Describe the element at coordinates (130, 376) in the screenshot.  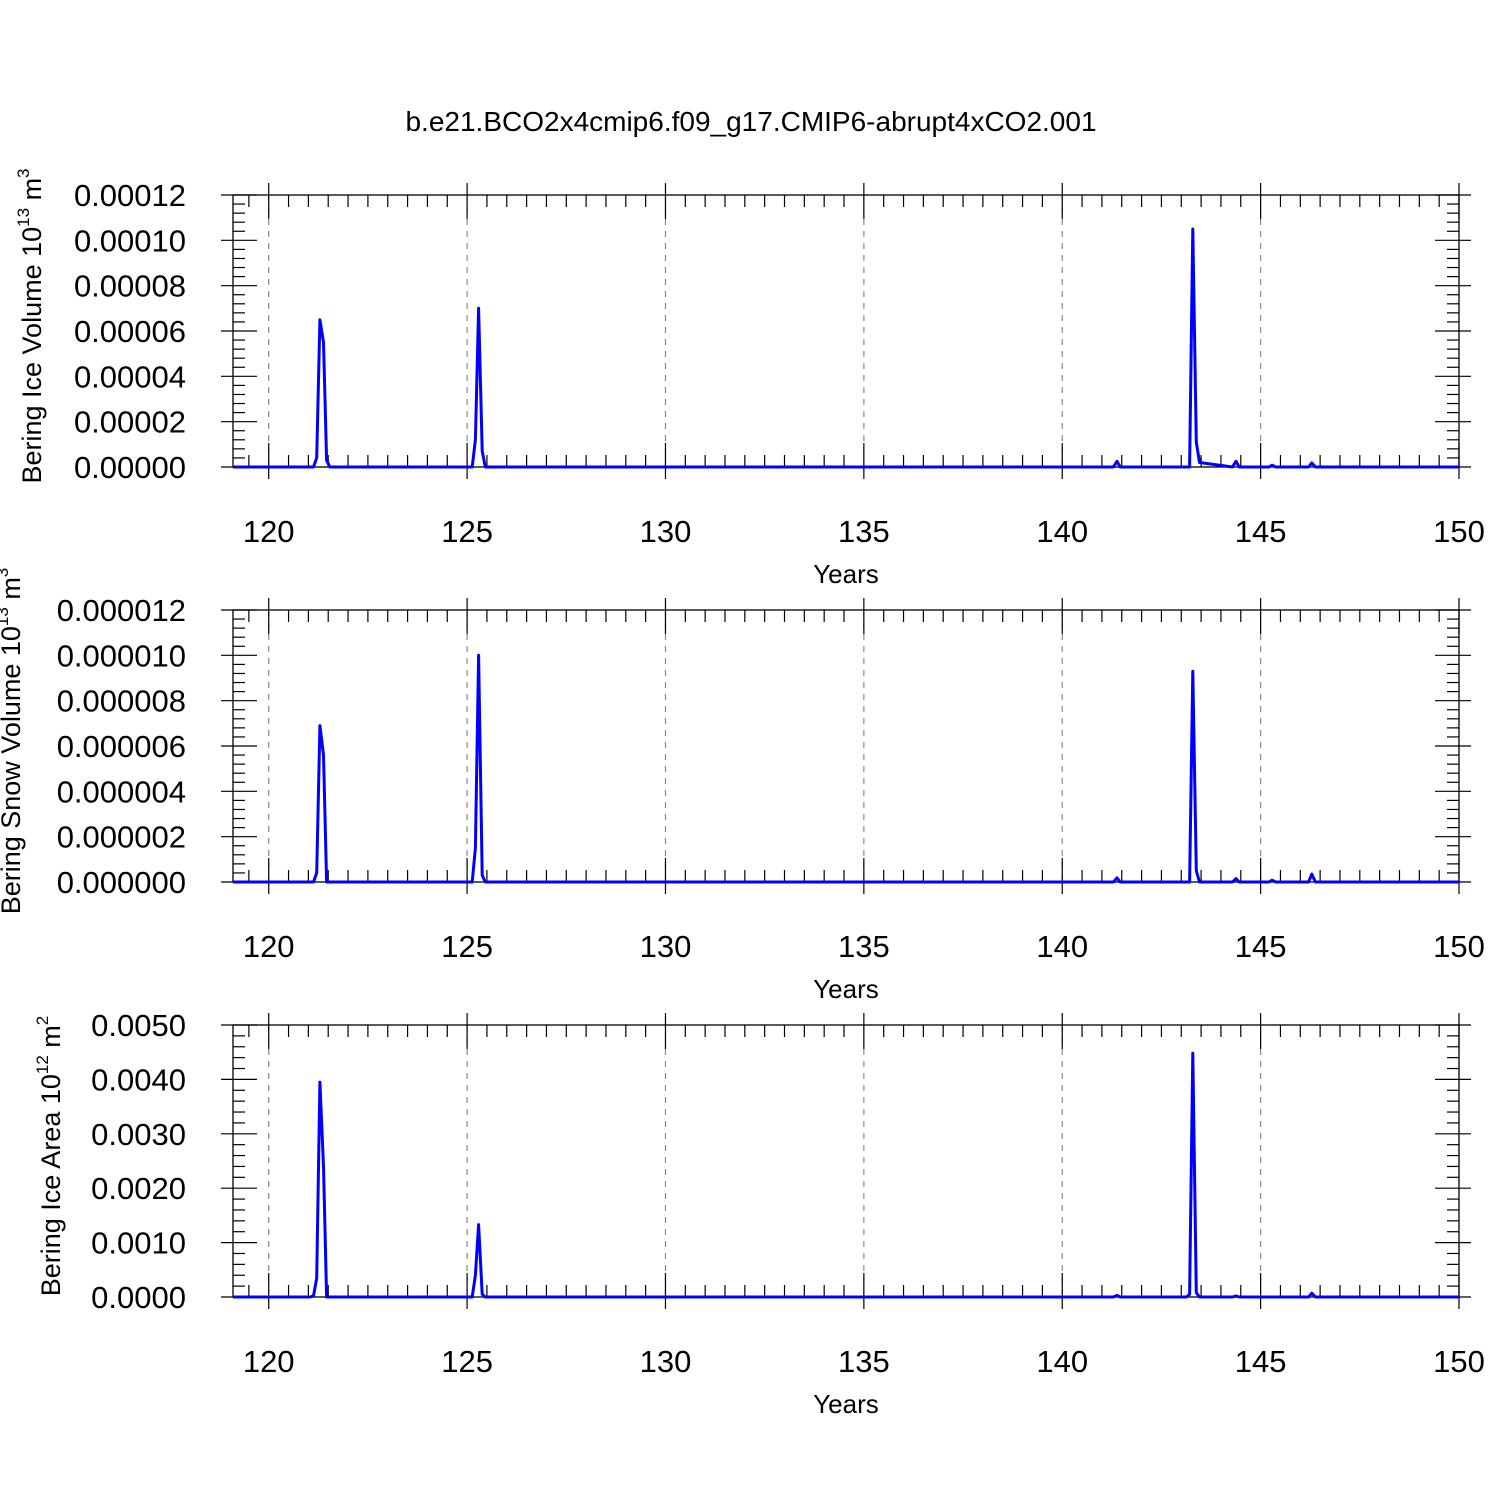
I see `y-tick-label: 0.00004` at that location.